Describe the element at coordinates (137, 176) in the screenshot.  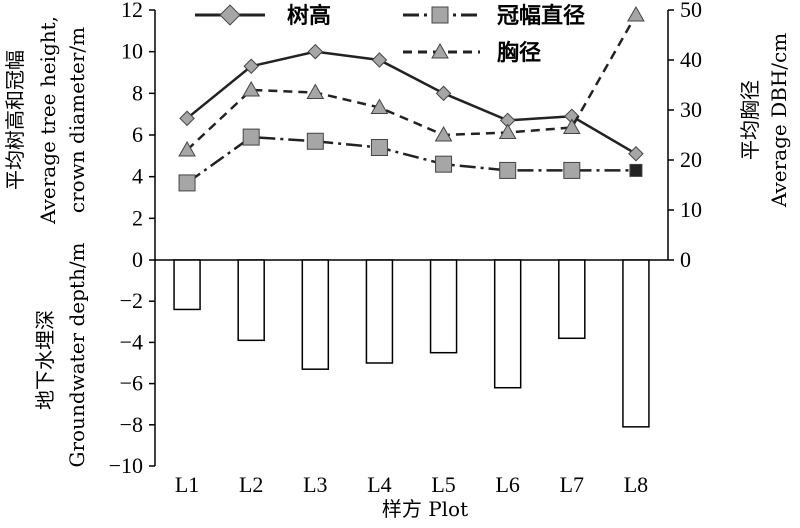
I see `left-tick-label: 4` at that location.